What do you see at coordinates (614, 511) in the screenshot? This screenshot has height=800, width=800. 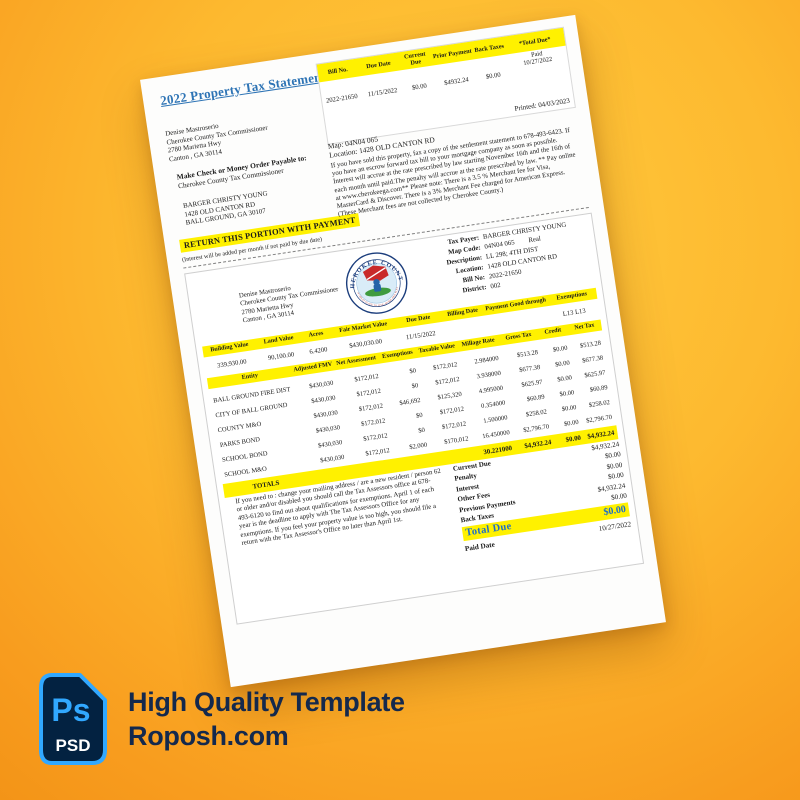 I see `total-due-value: $0.00` at bounding box center [614, 511].